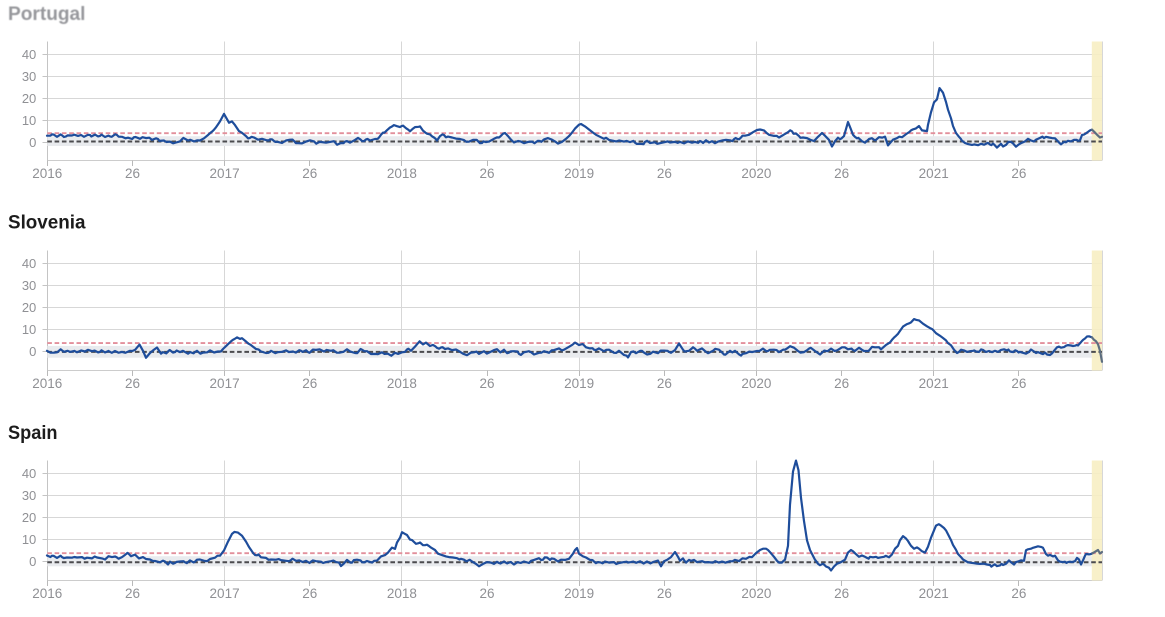  What do you see at coordinates (47, 223) in the screenshot?
I see `svg-text: Slovenia` at bounding box center [47, 223].